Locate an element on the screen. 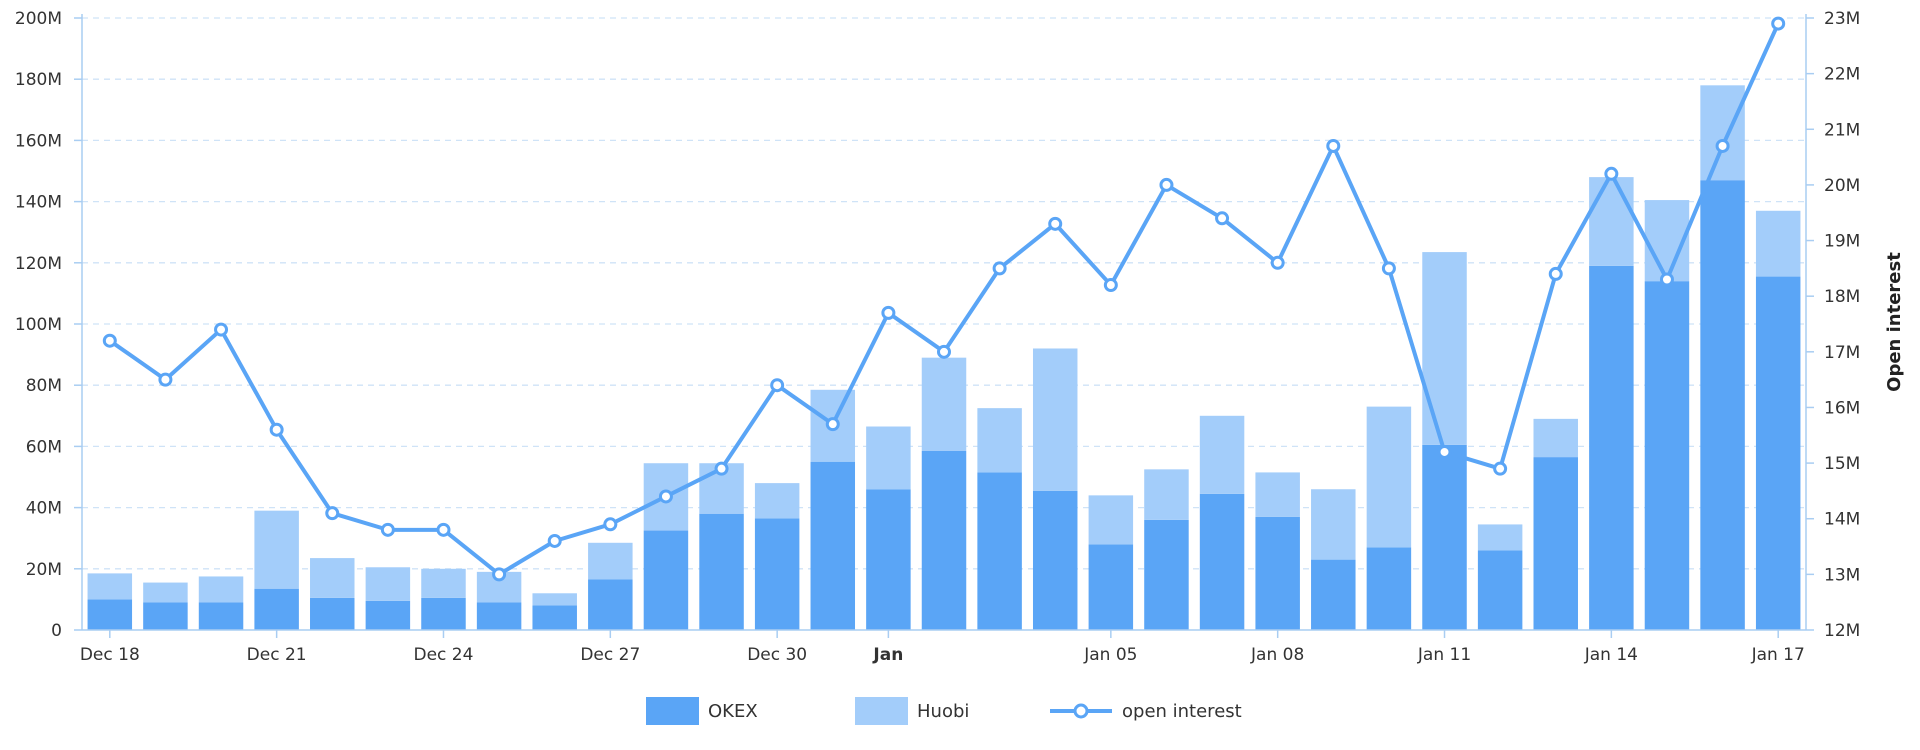  right-y-tick-label: 14M is located at coordinates (1842, 520).